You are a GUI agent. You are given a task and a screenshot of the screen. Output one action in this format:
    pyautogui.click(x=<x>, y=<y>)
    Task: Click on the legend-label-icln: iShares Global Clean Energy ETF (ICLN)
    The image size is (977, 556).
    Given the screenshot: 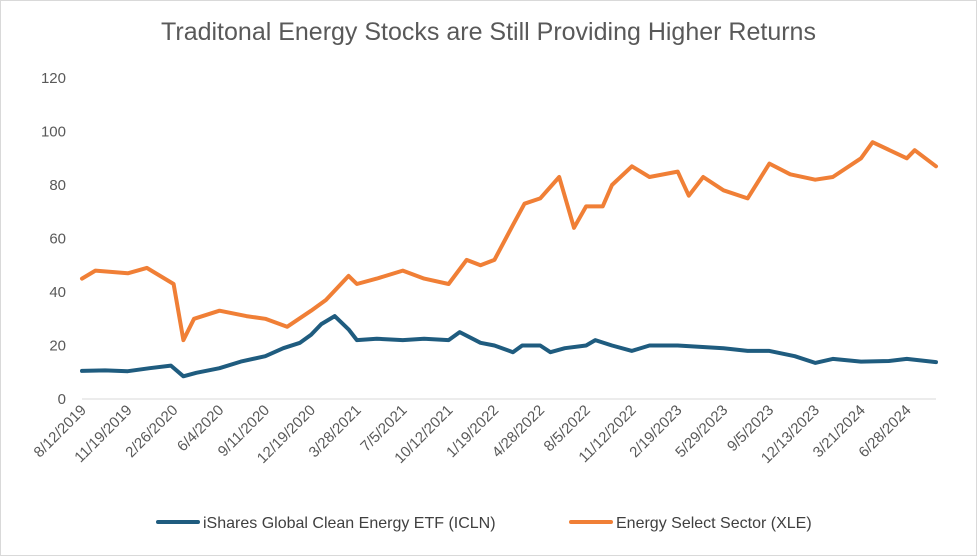 What is the action you would take?
    pyautogui.click(x=349, y=523)
    